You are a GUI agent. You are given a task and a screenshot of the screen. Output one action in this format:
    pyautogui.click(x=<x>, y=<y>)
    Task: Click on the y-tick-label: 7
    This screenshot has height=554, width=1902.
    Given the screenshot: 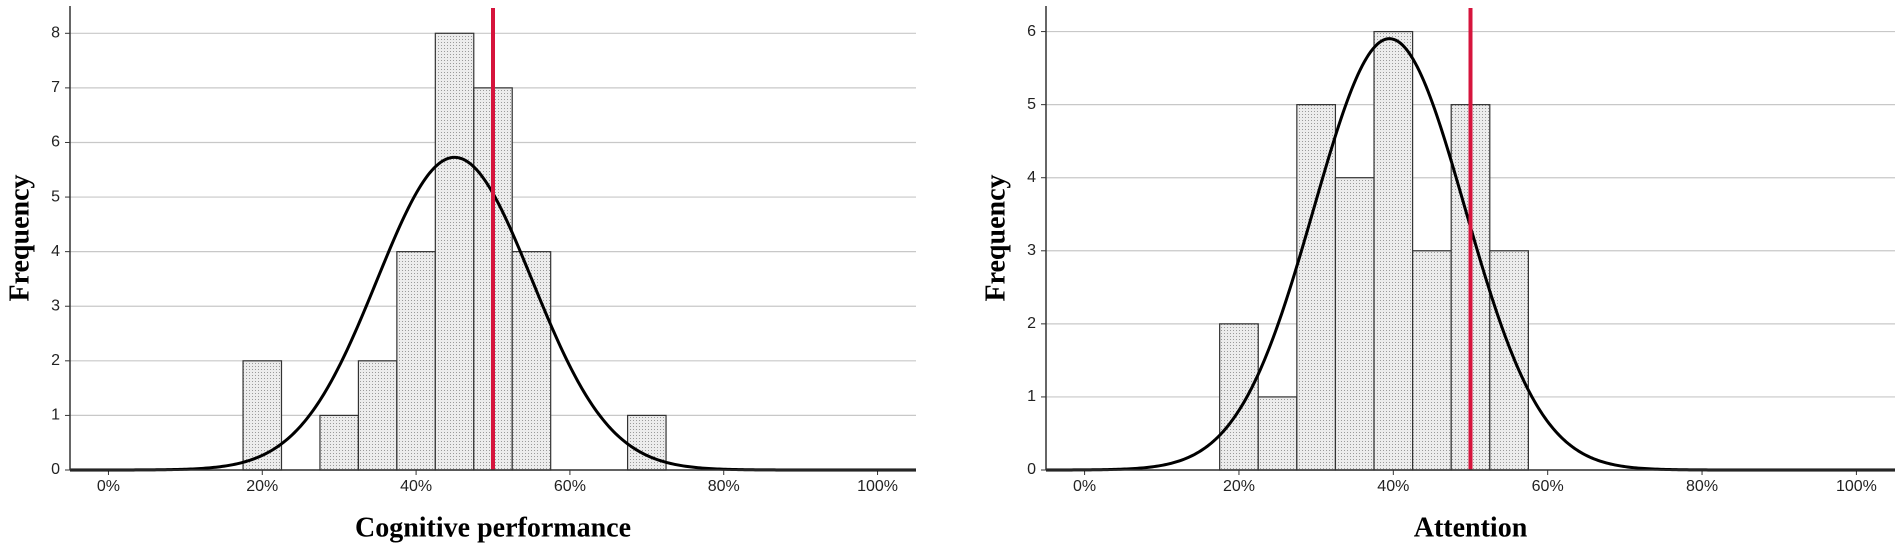 What is the action you would take?
    pyautogui.click(x=55, y=87)
    